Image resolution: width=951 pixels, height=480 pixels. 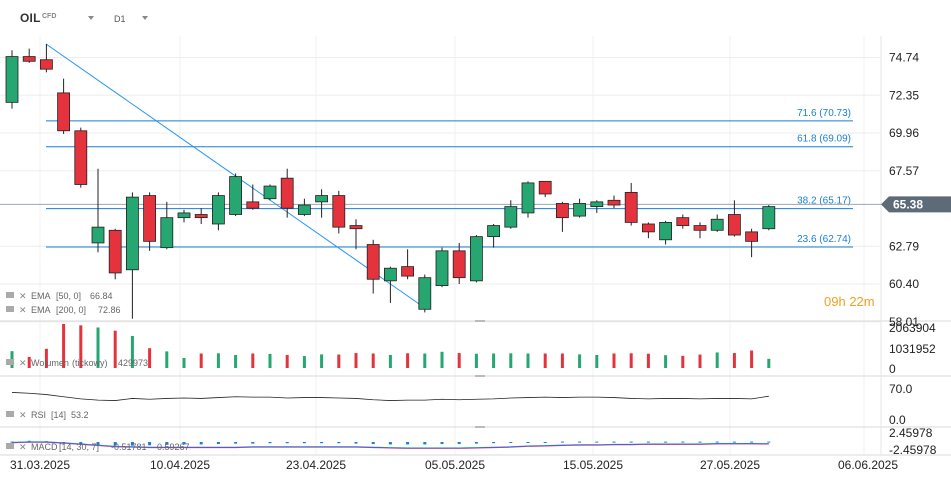 I want to click on legend-text: [14], so click(x=58, y=415).